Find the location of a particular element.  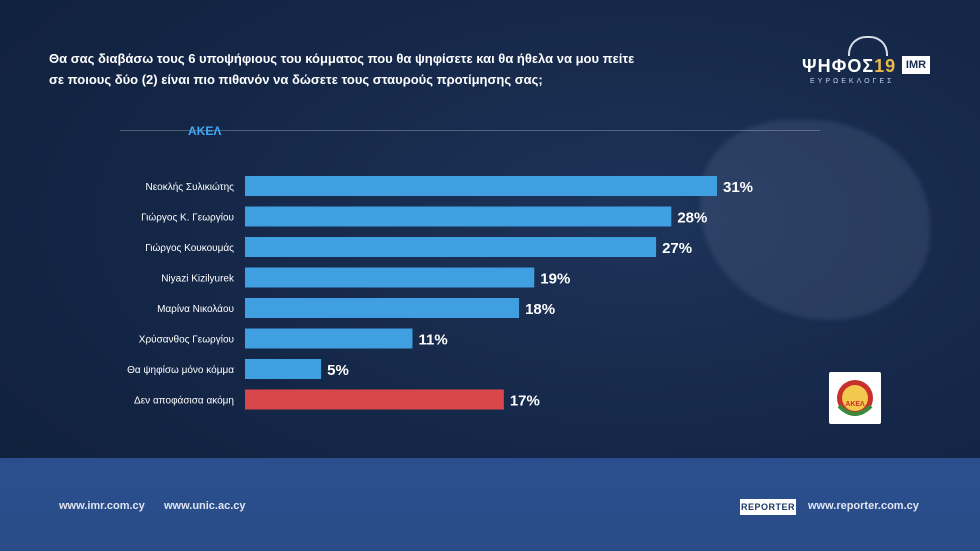

value-label: 18% is located at coordinates (540, 309).